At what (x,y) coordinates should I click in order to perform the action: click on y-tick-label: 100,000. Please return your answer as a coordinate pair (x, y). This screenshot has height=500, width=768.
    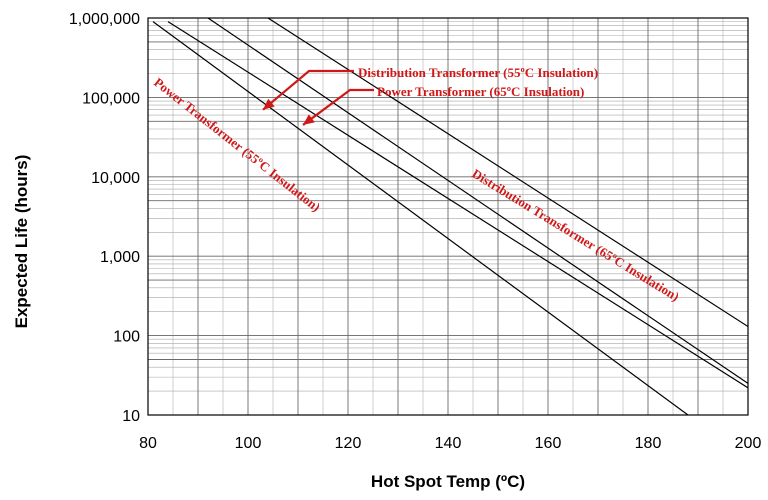
    Looking at the image, I should click on (111, 98).